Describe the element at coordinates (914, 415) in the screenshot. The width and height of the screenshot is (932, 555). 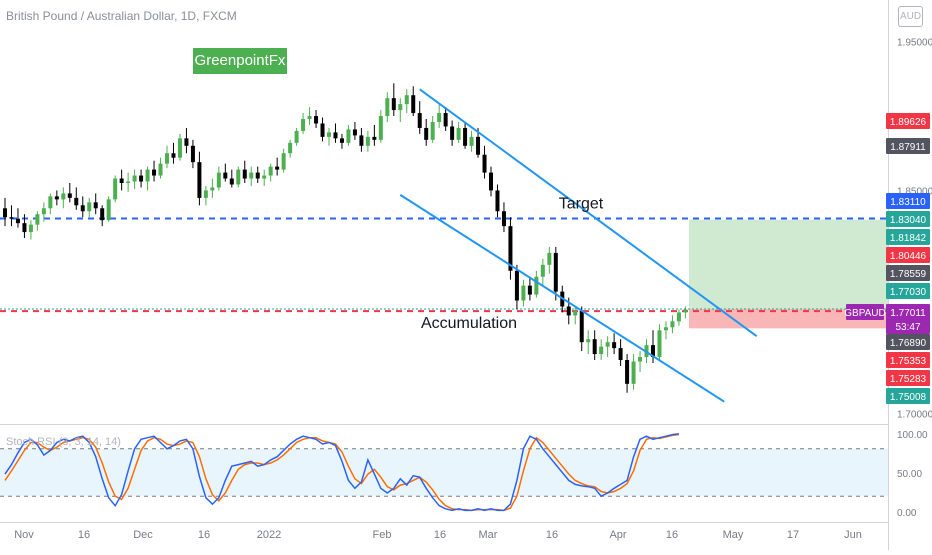
I see `y-tick-label: 1.70000` at that location.